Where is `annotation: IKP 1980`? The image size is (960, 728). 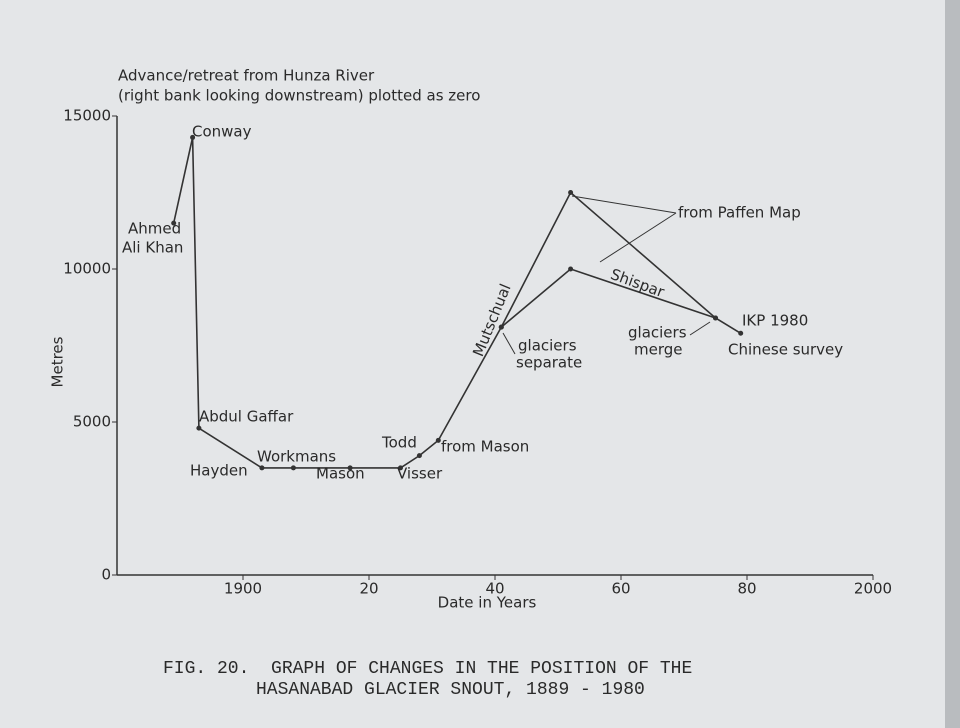 annotation: IKP 1980 is located at coordinates (775, 321).